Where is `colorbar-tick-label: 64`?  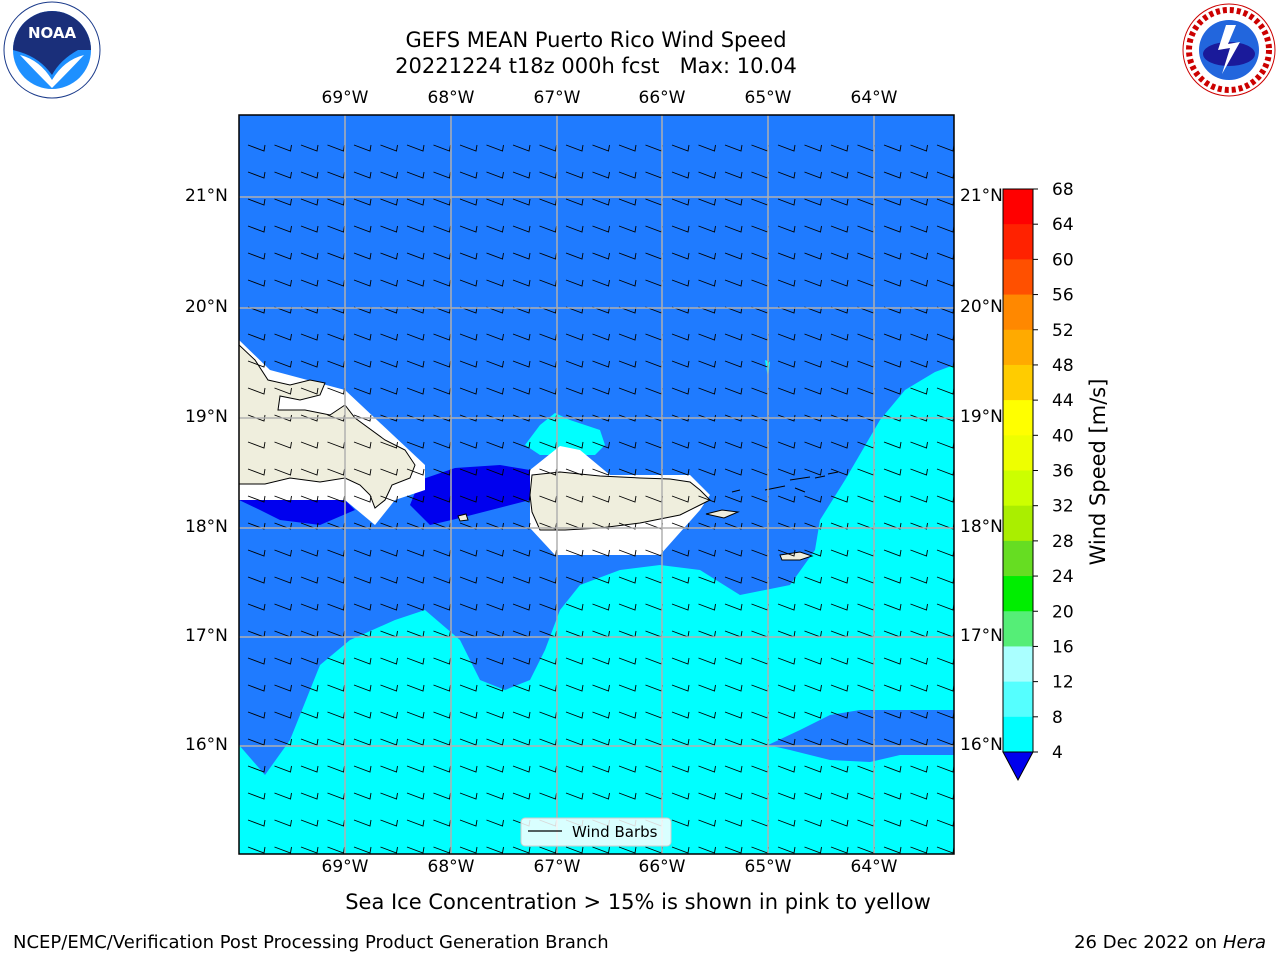 colorbar-tick-label: 64 is located at coordinates (1063, 225).